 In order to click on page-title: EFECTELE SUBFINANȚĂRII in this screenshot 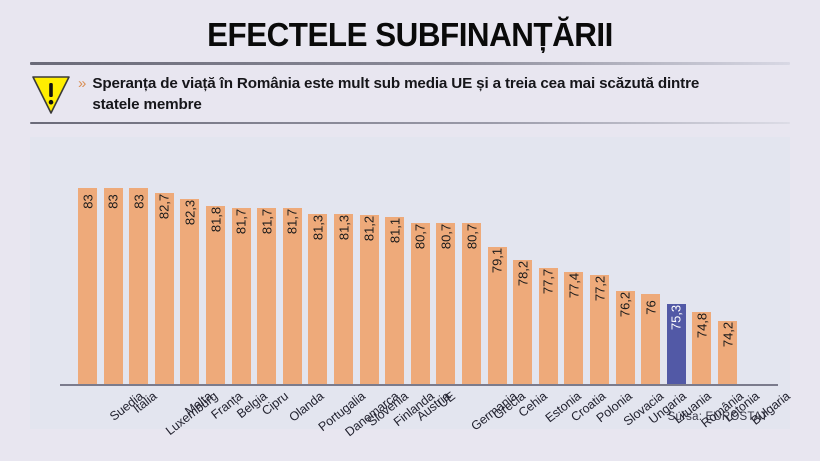, I will do `click(410, 34)`.